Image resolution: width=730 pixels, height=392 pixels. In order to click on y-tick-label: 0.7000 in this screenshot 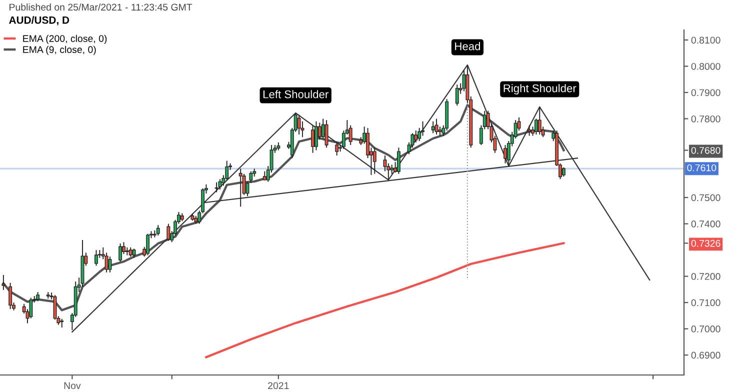, I will do `click(705, 329)`.